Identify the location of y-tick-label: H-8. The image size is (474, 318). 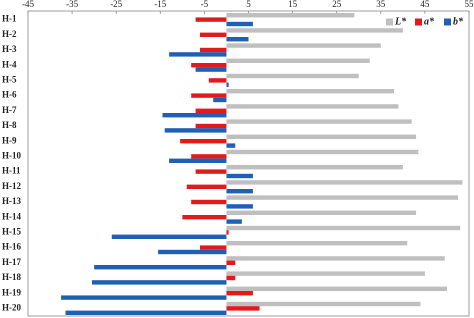
(9, 125).